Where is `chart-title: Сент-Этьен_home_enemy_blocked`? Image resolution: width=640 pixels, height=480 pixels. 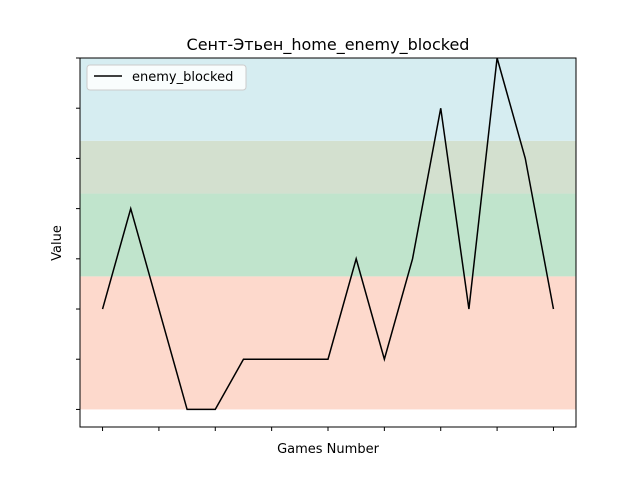
chart-title: Сент-Этьен_home_enemy_blocked is located at coordinates (328, 45).